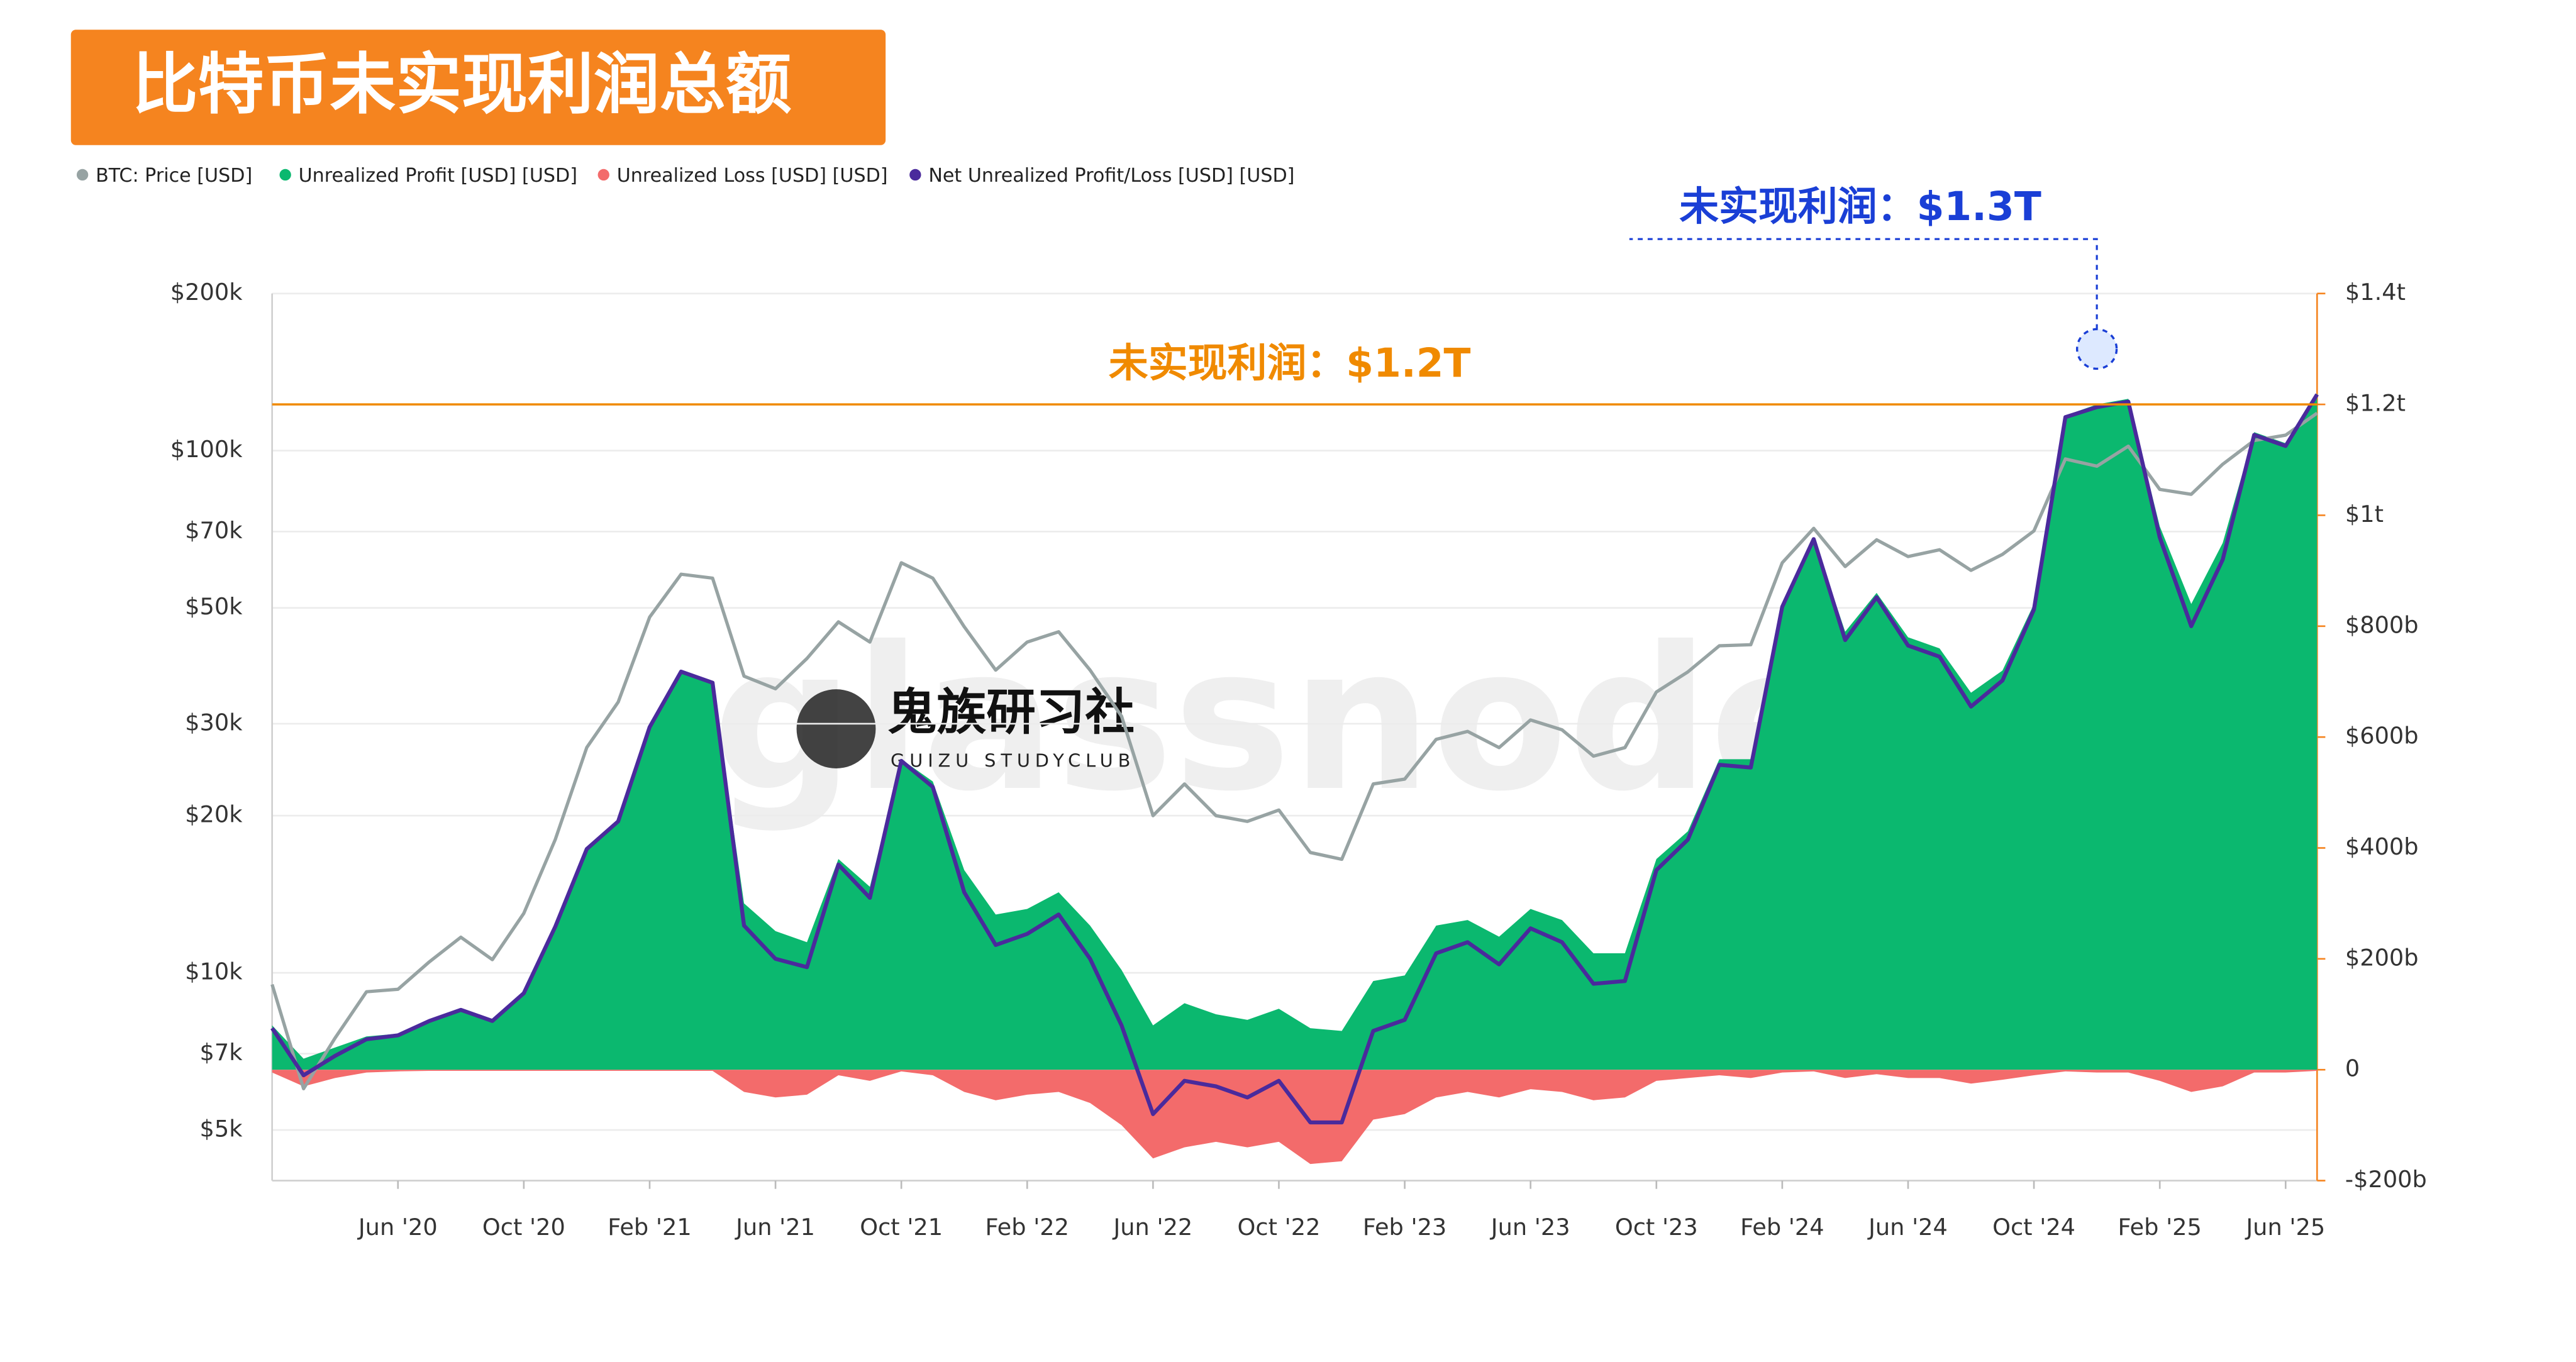 The width and height of the screenshot is (2576, 1362). What do you see at coordinates (2159, 1227) in the screenshot?
I see `x-tick-label: Feb '25` at bounding box center [2159, 1227].